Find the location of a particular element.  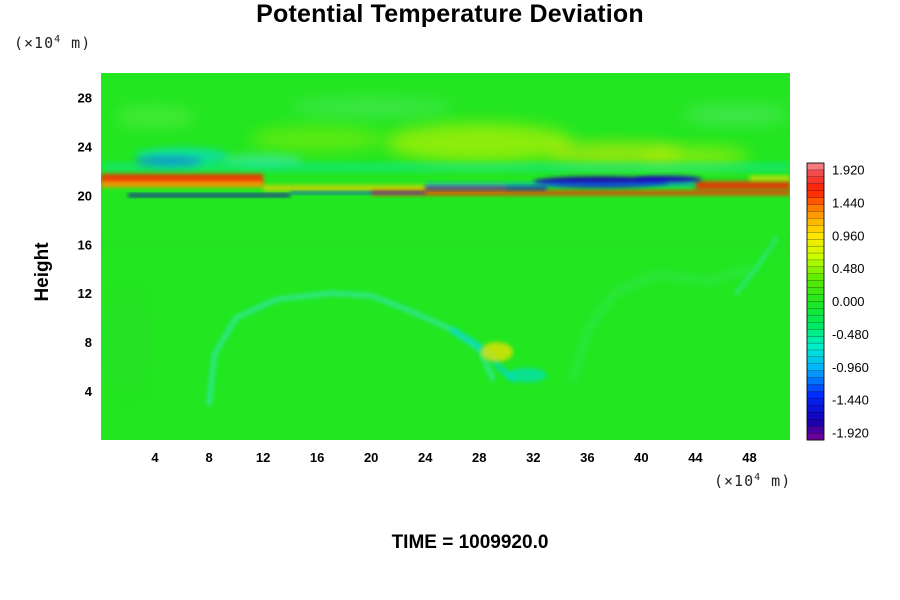

colorbar-label: 1.920 is located at coordinates (848, 170).